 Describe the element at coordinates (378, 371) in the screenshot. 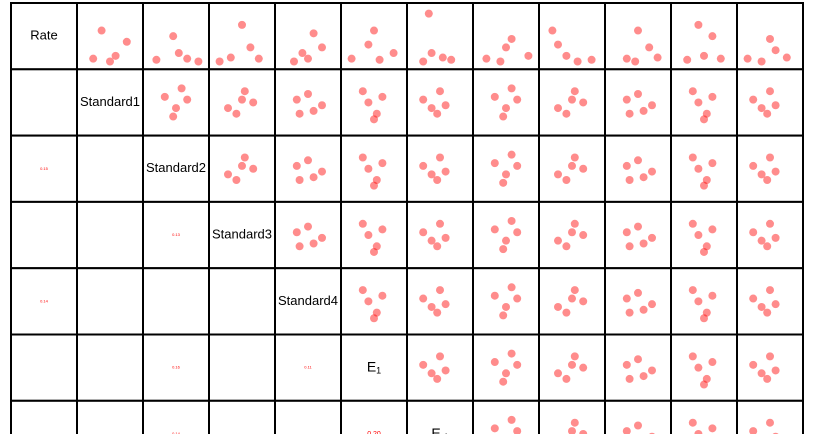

I see `label-subscript: 1` at that location.